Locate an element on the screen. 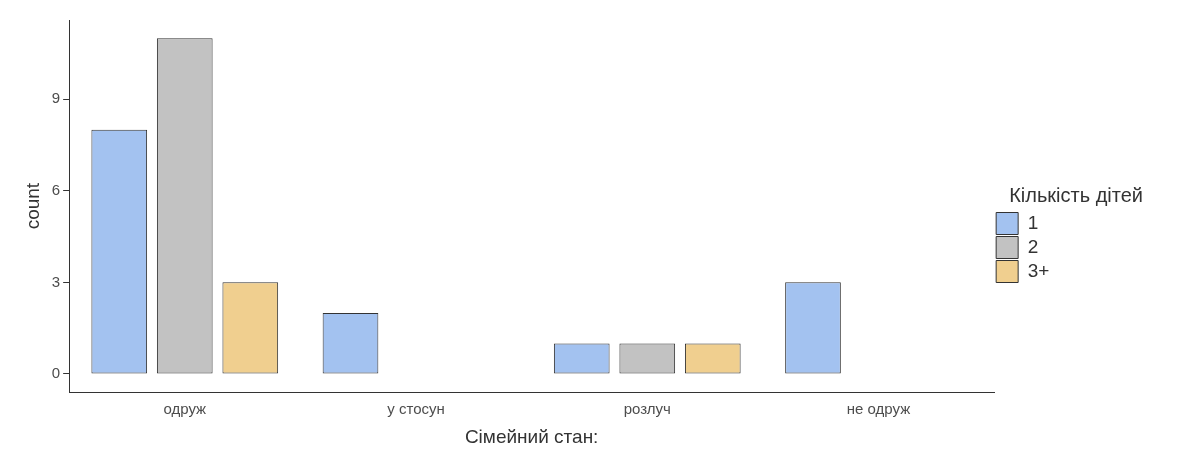 The width and height of the screenshot is (1178, 470). x-tick-label: не одруж is located at coordinates (878, 409).